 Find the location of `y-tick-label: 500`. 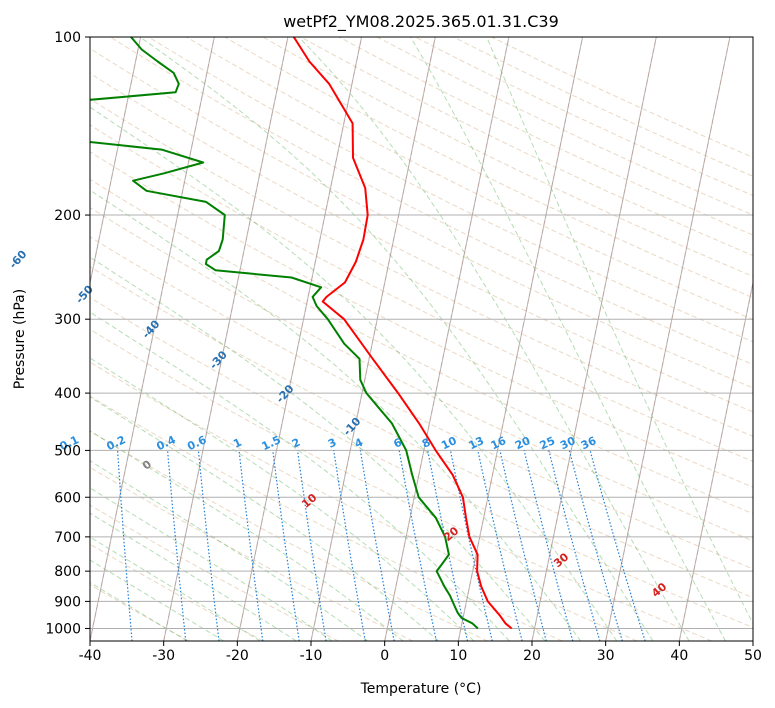

y-tick-label: 500 is located at coordinates (67, 451).